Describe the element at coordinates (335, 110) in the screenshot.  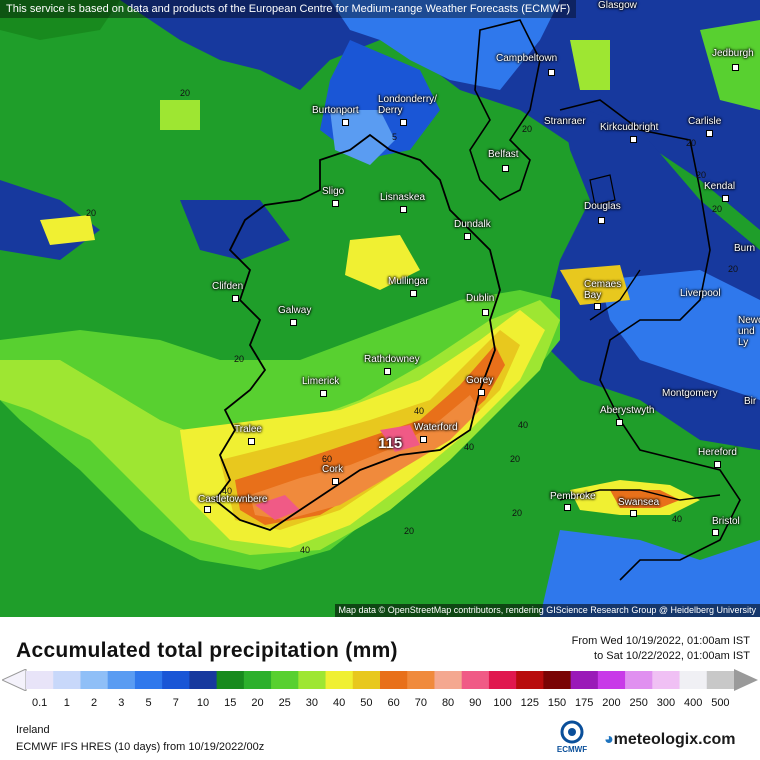
I see `city-name: Burtonport` at that location.